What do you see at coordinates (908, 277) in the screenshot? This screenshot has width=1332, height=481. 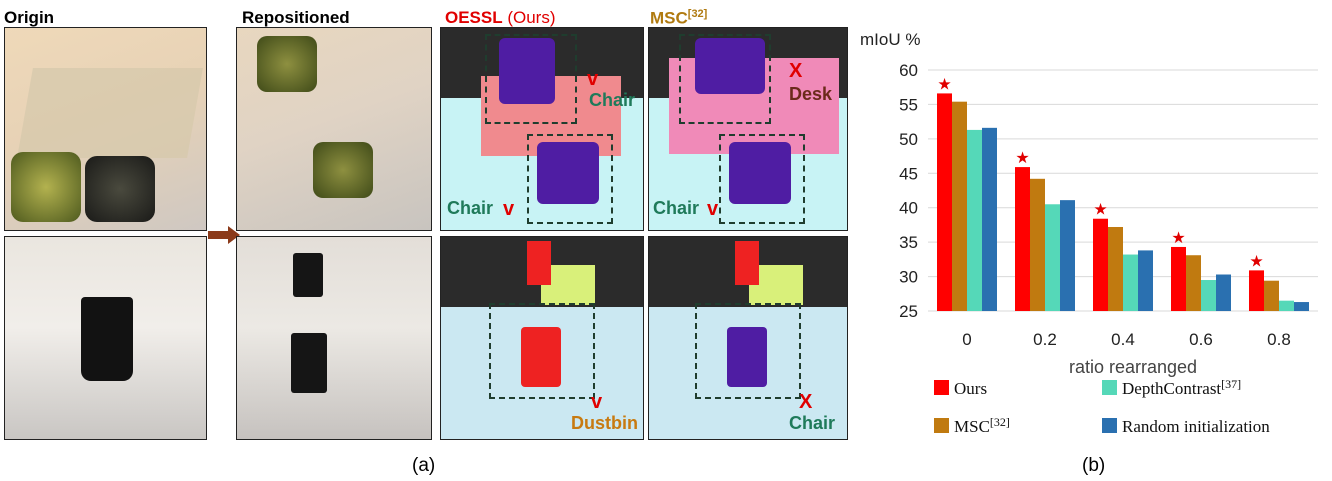 I see `y-tick-label: 30` at bounding box center [908, 277].